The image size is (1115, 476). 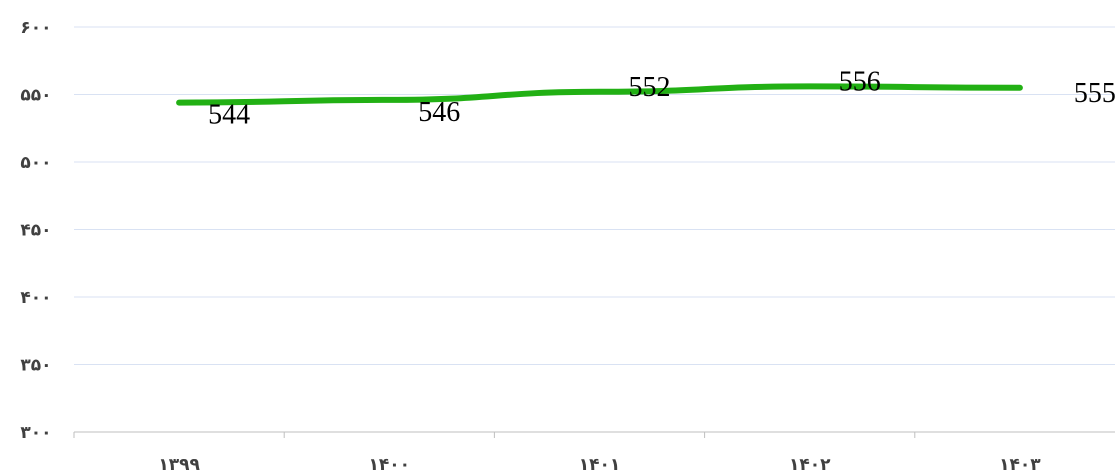 I want to click on x-tick-label: ۱۳۹۹, so click(x=179, y=465).